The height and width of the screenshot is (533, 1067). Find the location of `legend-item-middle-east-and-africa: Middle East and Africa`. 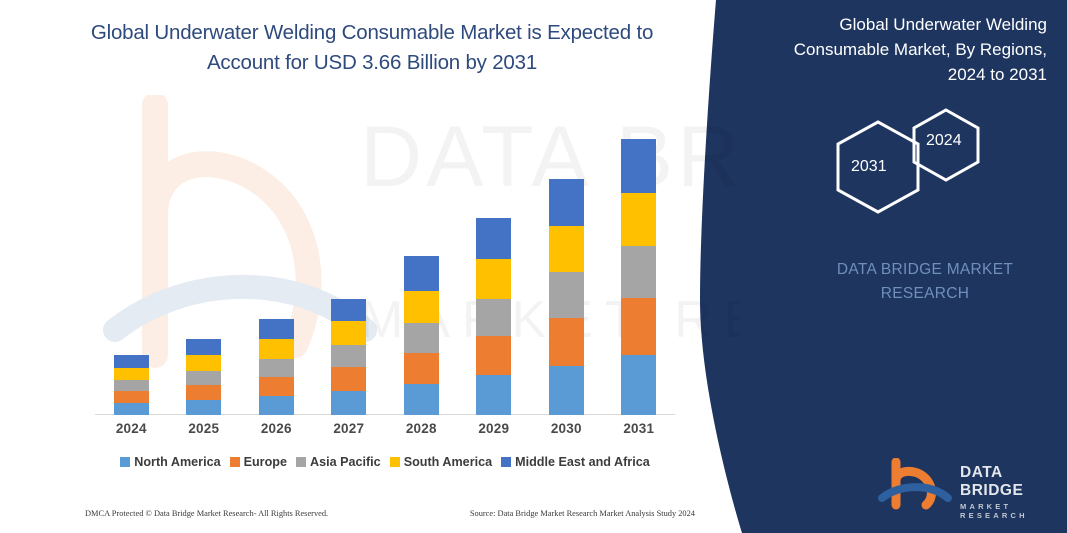

legend-item-middle-east-and-africa: Middle East and Africa is located at coordinates (575, 462).